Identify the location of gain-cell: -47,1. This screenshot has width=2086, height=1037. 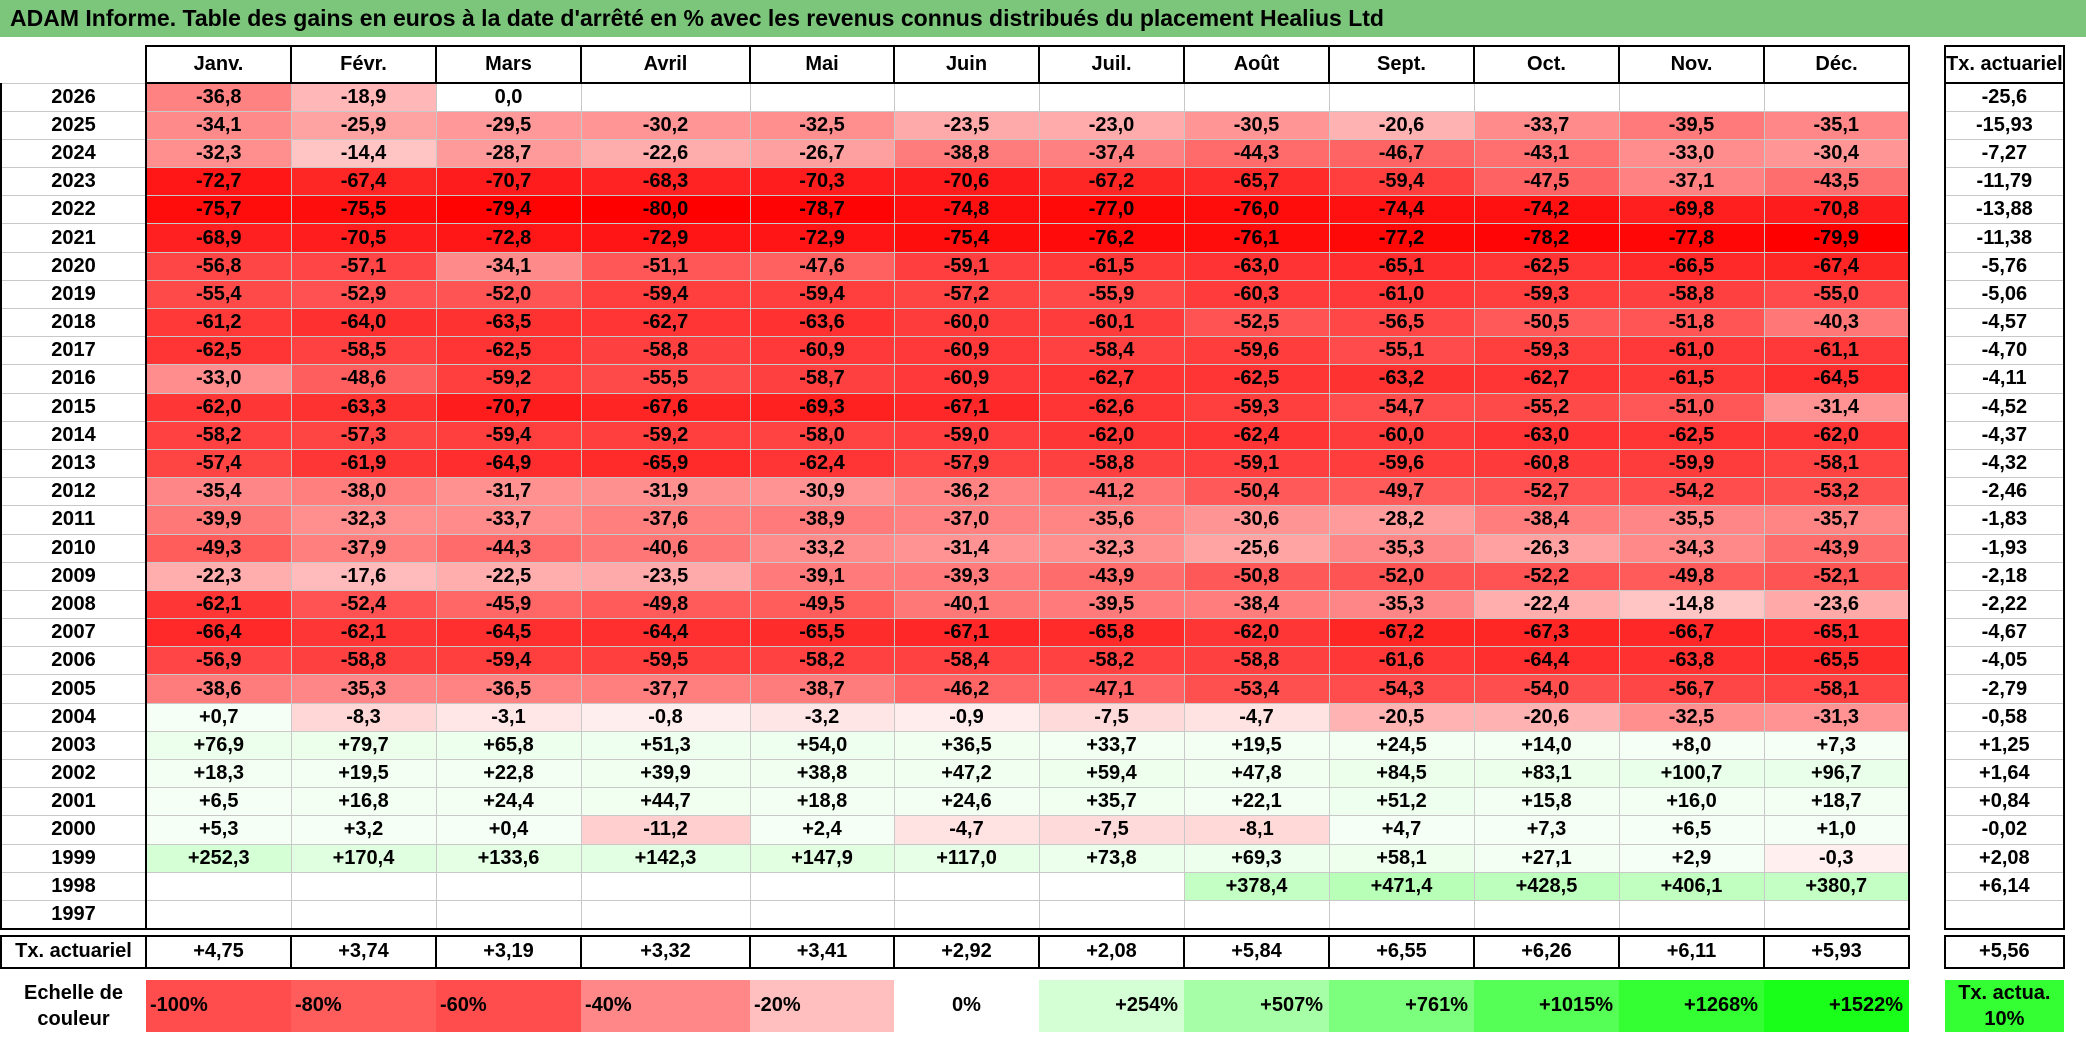
(1111, 689).